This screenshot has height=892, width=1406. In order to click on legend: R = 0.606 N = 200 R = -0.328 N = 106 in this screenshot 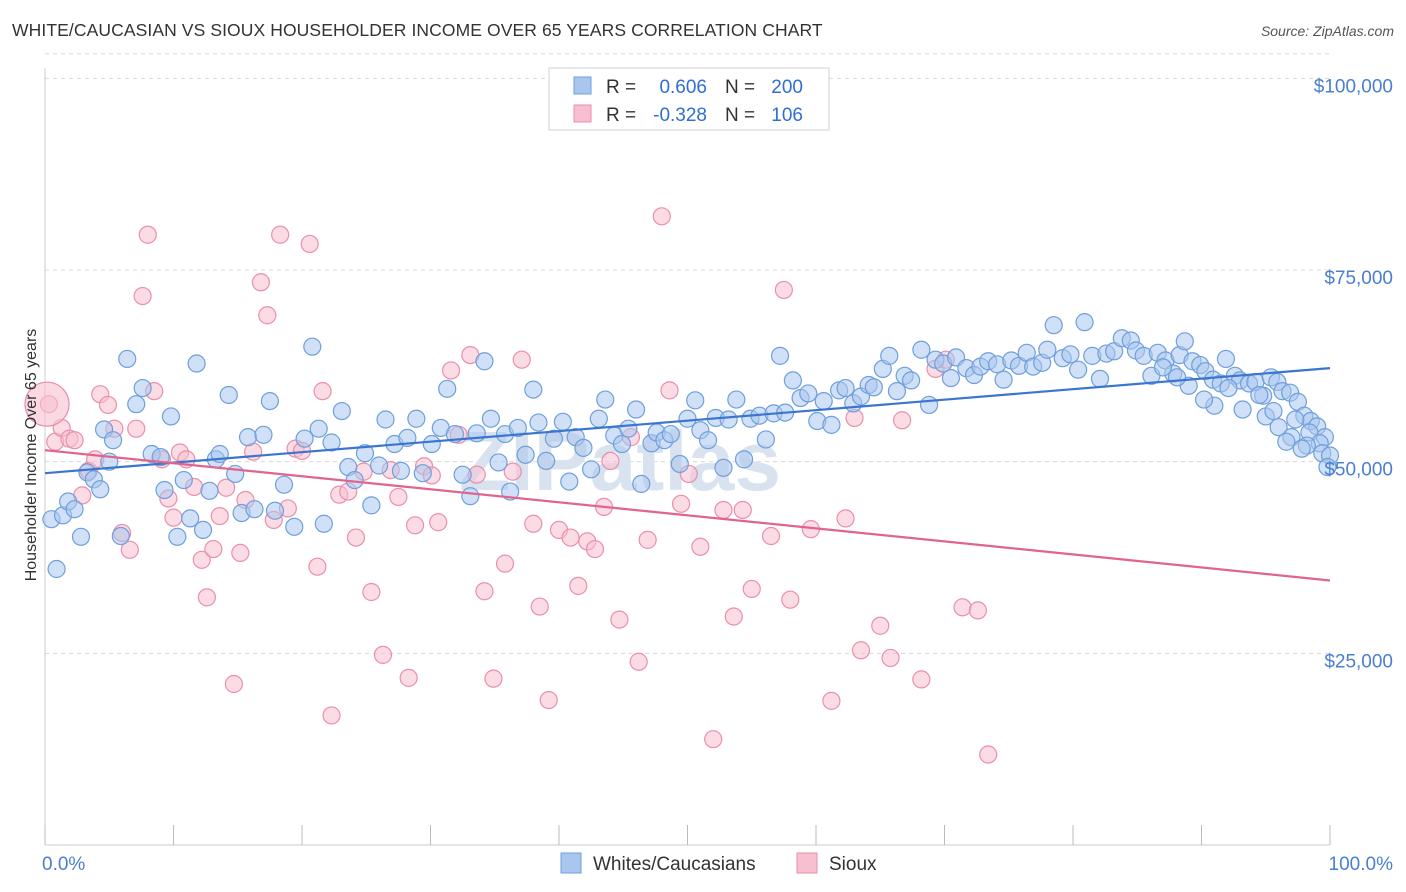, I will do `click(689, 99)`.